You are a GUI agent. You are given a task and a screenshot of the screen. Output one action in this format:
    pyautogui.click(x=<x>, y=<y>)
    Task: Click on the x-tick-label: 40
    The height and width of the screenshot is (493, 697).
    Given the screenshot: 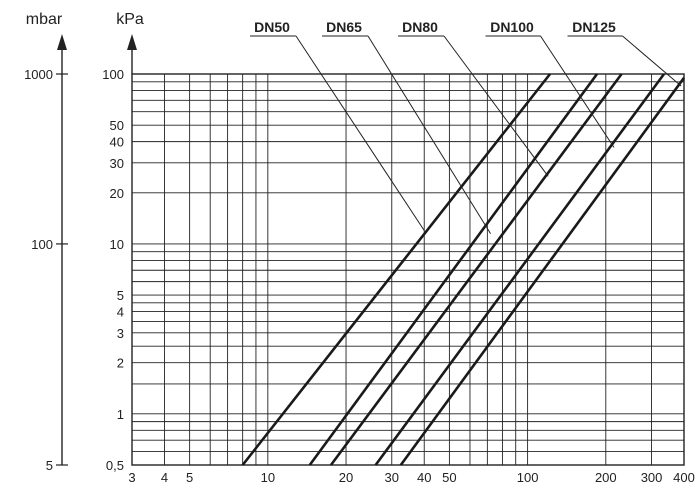 What is the action you would take?
    pyautogui.click(x=424, y=477)
    